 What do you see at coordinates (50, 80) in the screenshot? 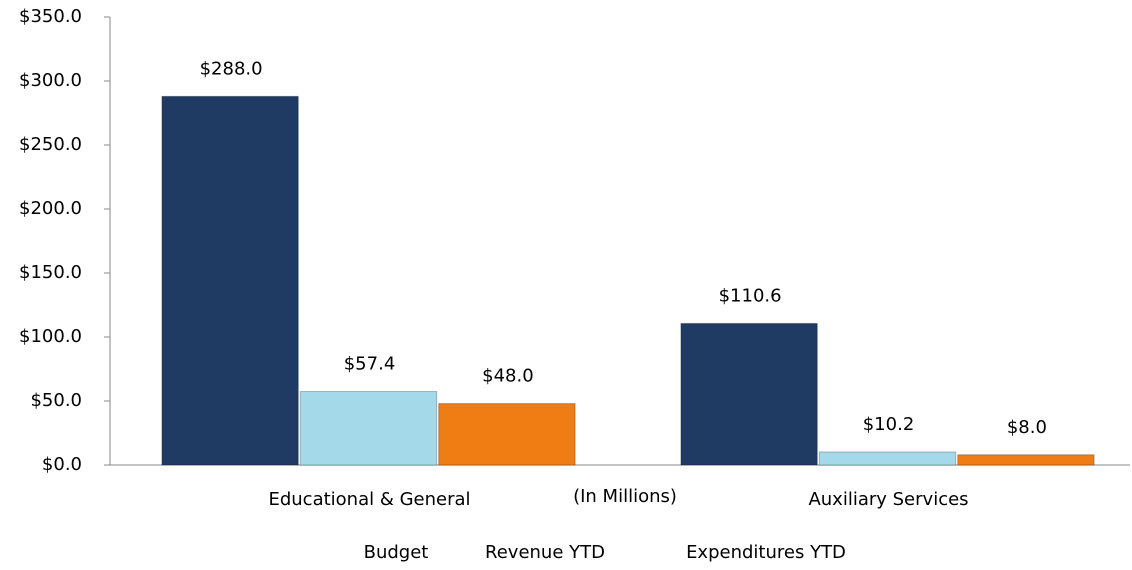
I see `y-tick-label: $300.0` at bounding box center [50, 80].